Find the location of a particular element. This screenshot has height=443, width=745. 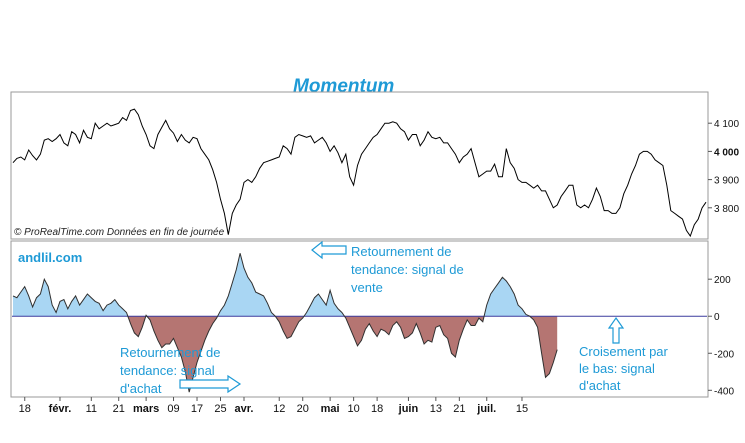

x-tick-label: juin is located at coordinates (408, 409).